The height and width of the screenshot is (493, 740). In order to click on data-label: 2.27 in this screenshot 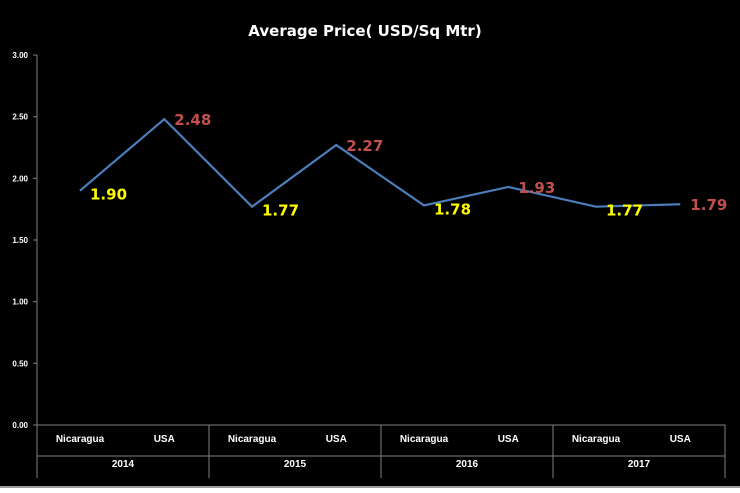, I will do `click(364, 146)`.